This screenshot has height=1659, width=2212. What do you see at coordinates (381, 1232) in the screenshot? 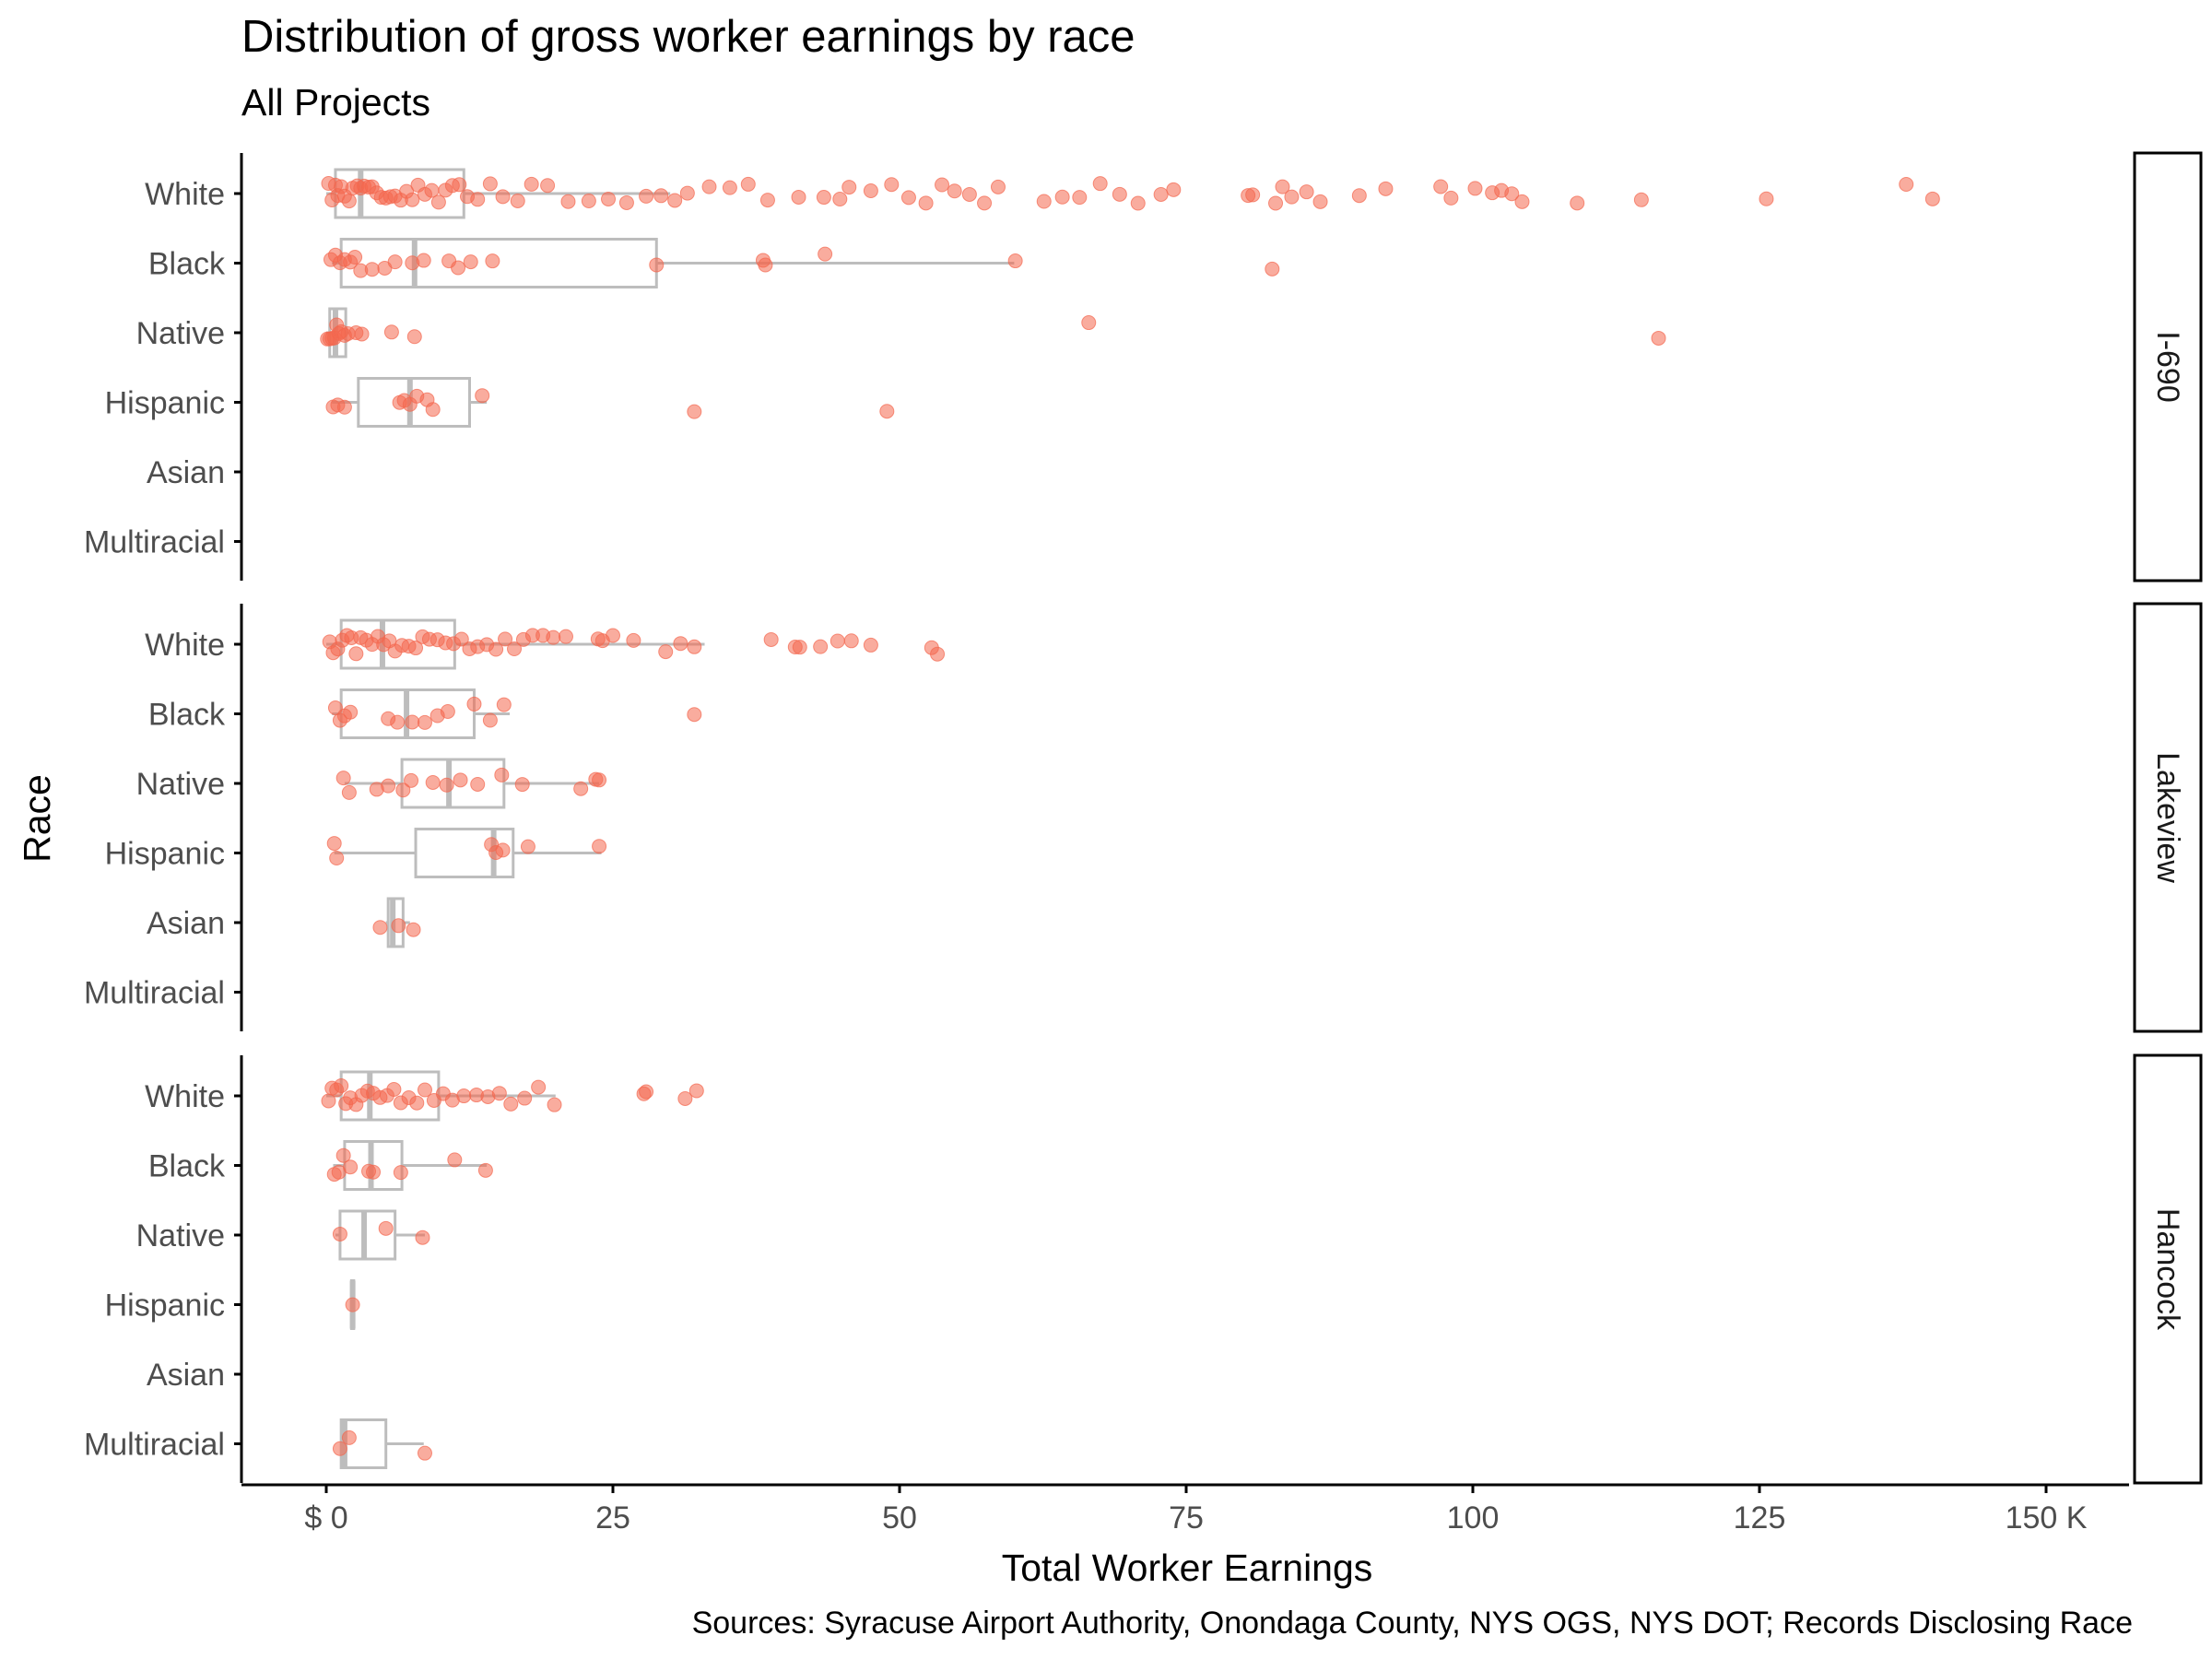
I see `points-native` at bounding box center [381, 1232].